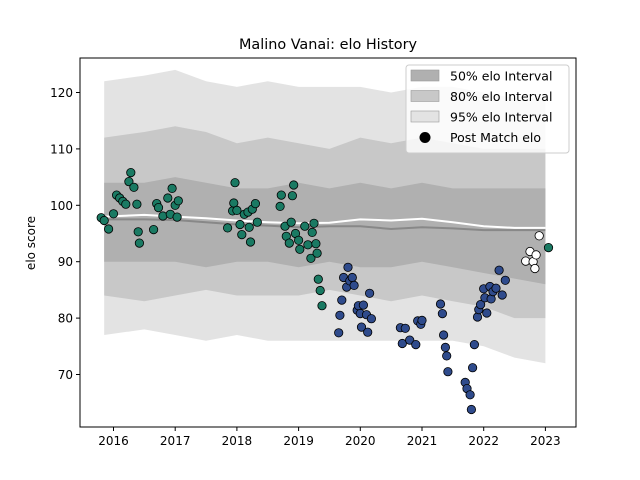 The image size is (640, 480). What do you see at coordinates (501, 76) in the screenshot?
I see `legend-label: 50% elo Interval` at bounding box center [501, 76].